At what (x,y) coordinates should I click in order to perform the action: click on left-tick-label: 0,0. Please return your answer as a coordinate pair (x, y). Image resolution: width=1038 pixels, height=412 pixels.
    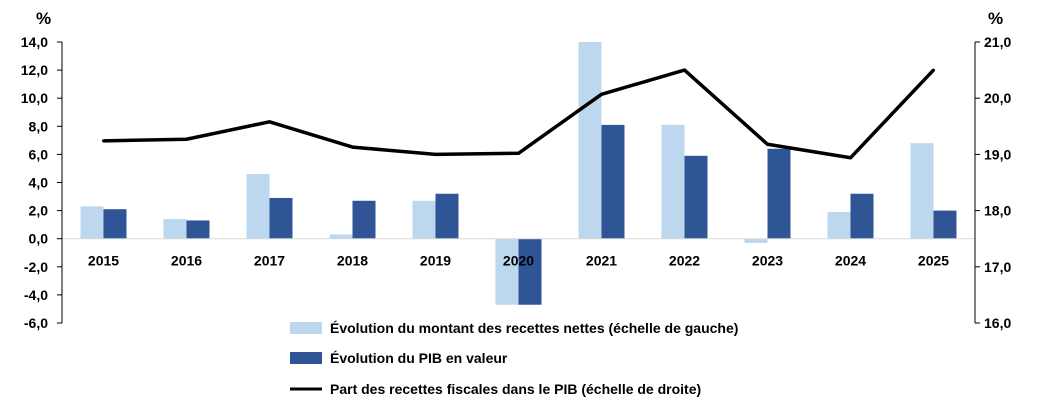
    Looking at the image, I should click on (39, 239).